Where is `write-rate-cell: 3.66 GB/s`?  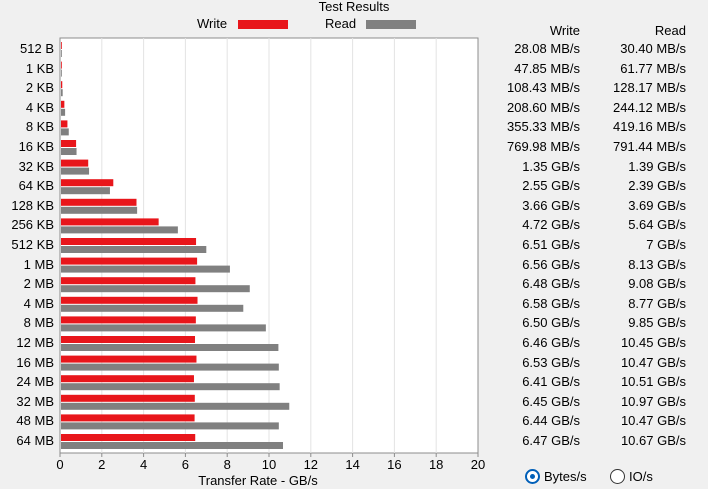 write-rate-cell: 3.66 GB/s is located at coordinates (551, 205).